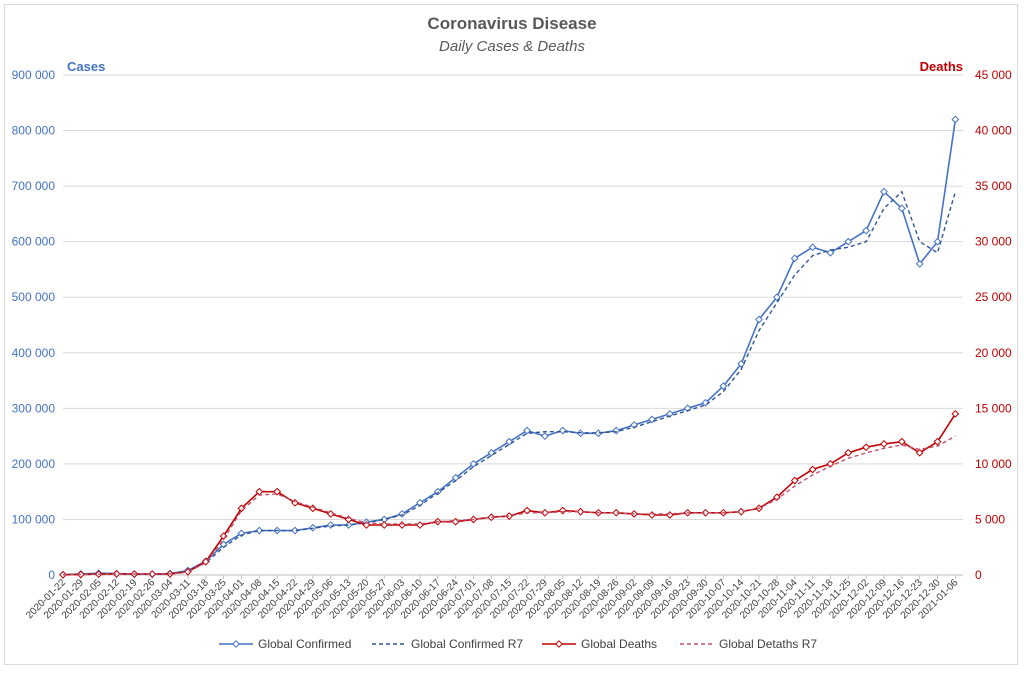 The image size is (1024, 673). What do you see at coordinates (993, 464) in the screenshot?
I see `y-right-tick-label: 10 000` at bounding box center [993, 464].